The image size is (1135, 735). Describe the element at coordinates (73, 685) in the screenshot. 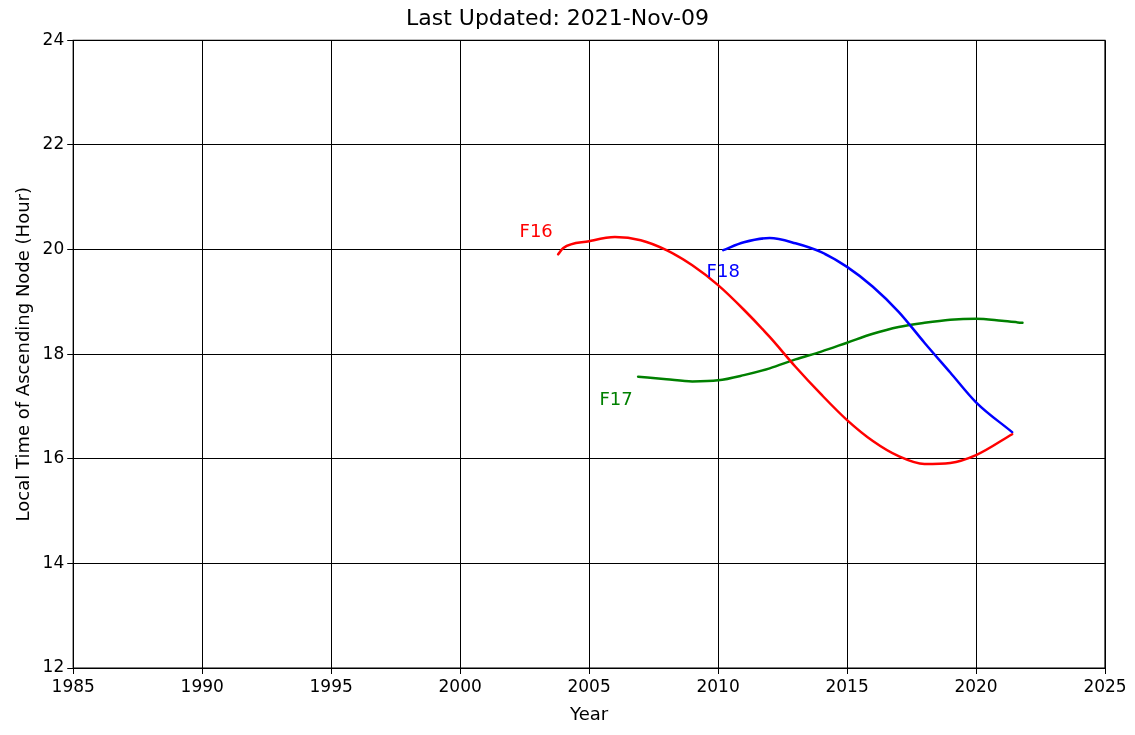

I see `x-tick-label: 1985` at that location.